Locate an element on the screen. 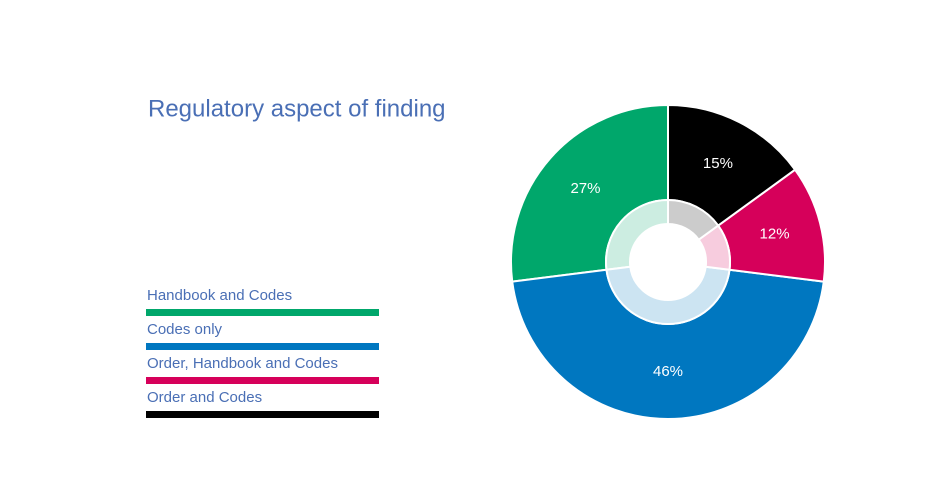 The height and width of the screenshot is (483, 926). legend-label: Codes only is located at coordinates (185, 329).